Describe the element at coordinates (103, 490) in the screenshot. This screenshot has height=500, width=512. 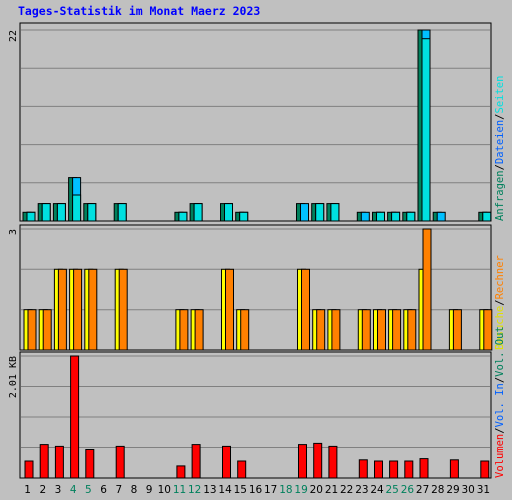
I see `x-tick-label: 6` at that location.